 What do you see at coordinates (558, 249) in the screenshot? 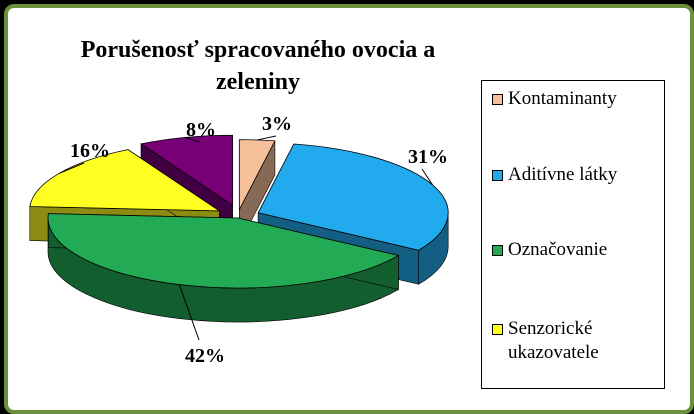
I see `legend-label: Označovanie` at bounding box center [558, 249].